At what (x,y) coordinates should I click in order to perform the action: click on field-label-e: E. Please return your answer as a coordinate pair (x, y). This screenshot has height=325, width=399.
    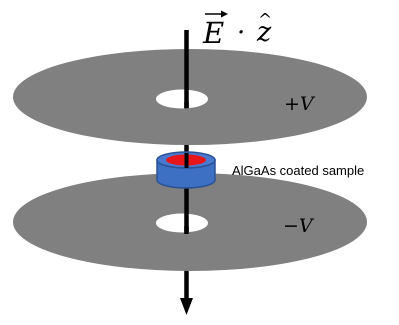
    Looking at the image, I should click on (213, 33).